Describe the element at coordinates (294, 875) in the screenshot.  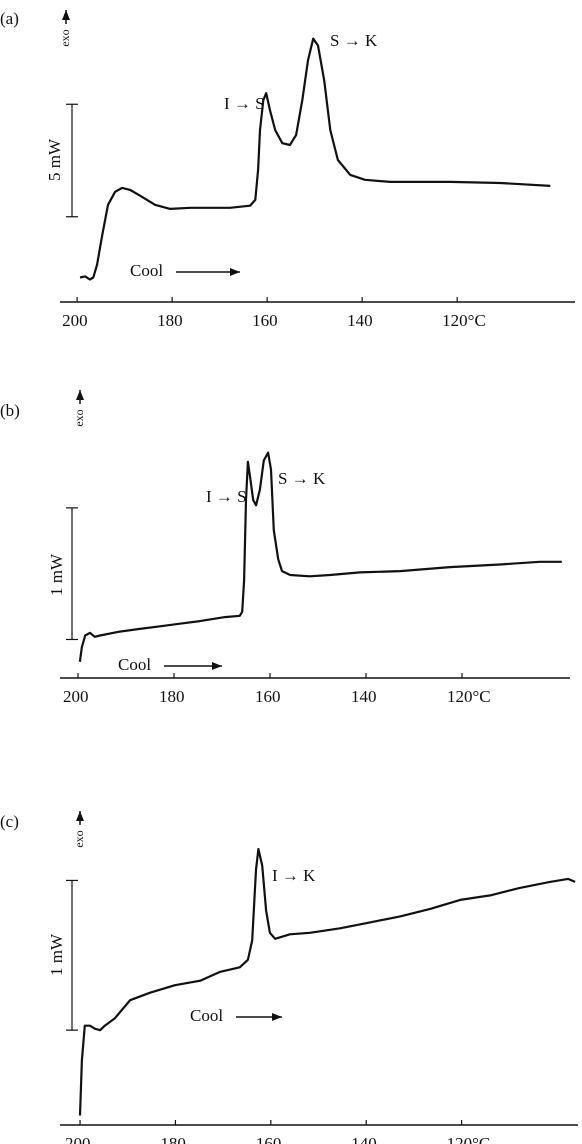
I see `annotation: I → K` at that location.